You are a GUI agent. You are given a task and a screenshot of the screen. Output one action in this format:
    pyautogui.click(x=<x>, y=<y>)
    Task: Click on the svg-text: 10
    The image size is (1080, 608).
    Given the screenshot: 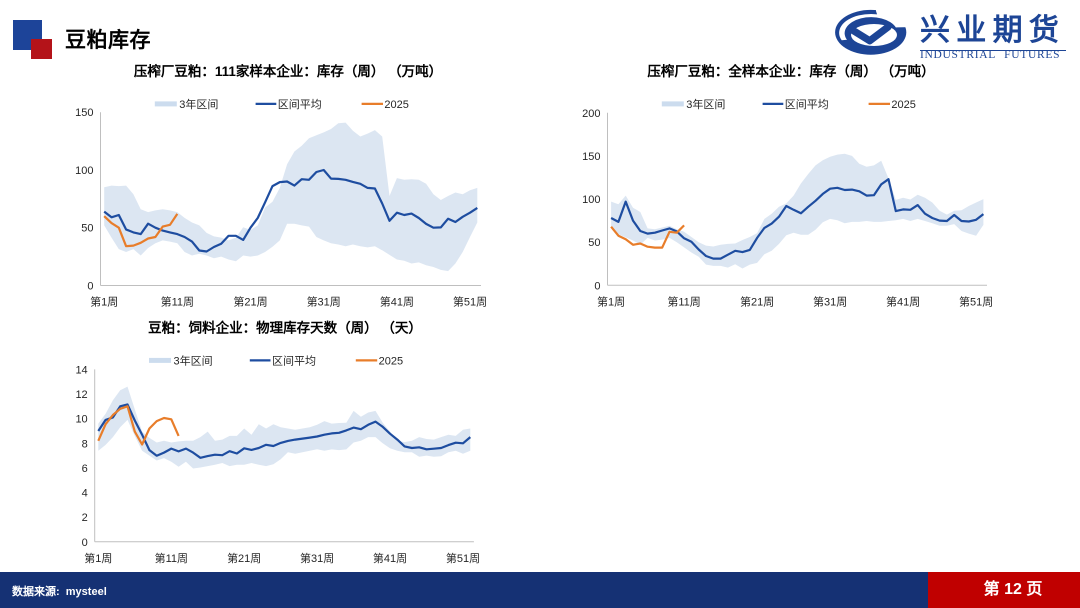 What is the action you would take?
    pyautogui.click(x=81, y=420)
    